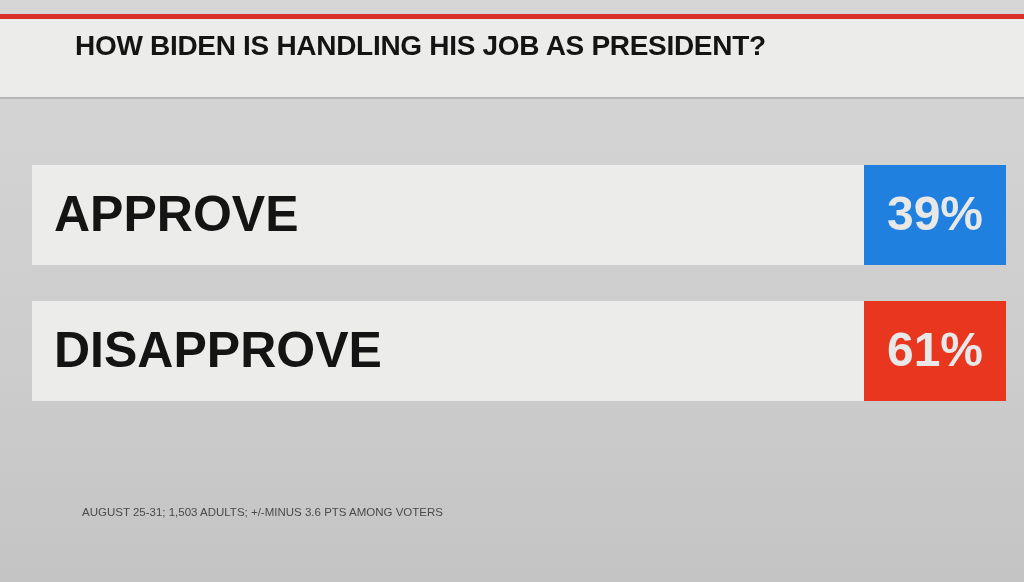  What do you see at coordinates (176, 213) in the screenshot?
I see `category-label: APPROVE` at bounding box center [176, 213].